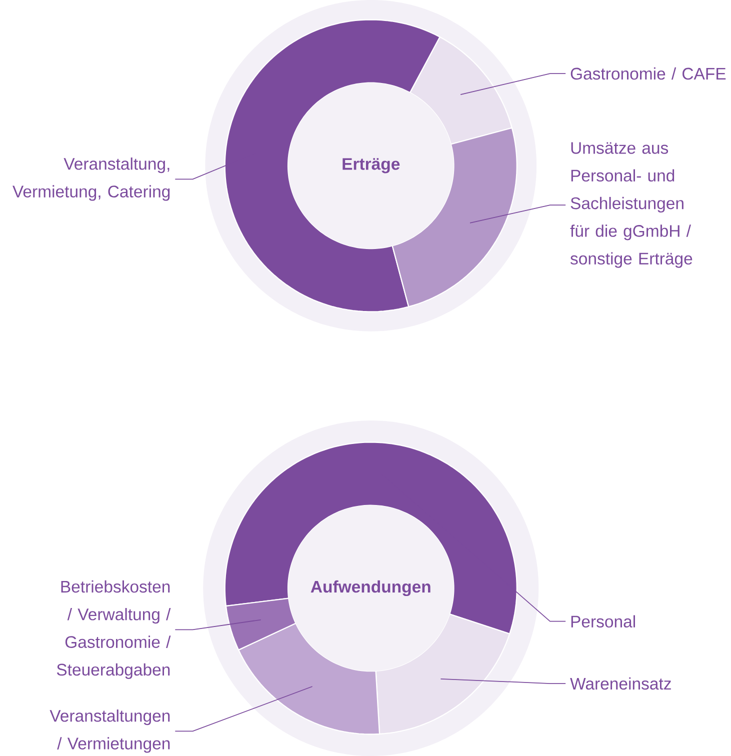 Image resolution: width=731 pixels, height=756 pixels. I want to click on slice-label: Betriebskosten / Verwaltung / Gastronomie / Steuerabgaben, so click(114, 629).